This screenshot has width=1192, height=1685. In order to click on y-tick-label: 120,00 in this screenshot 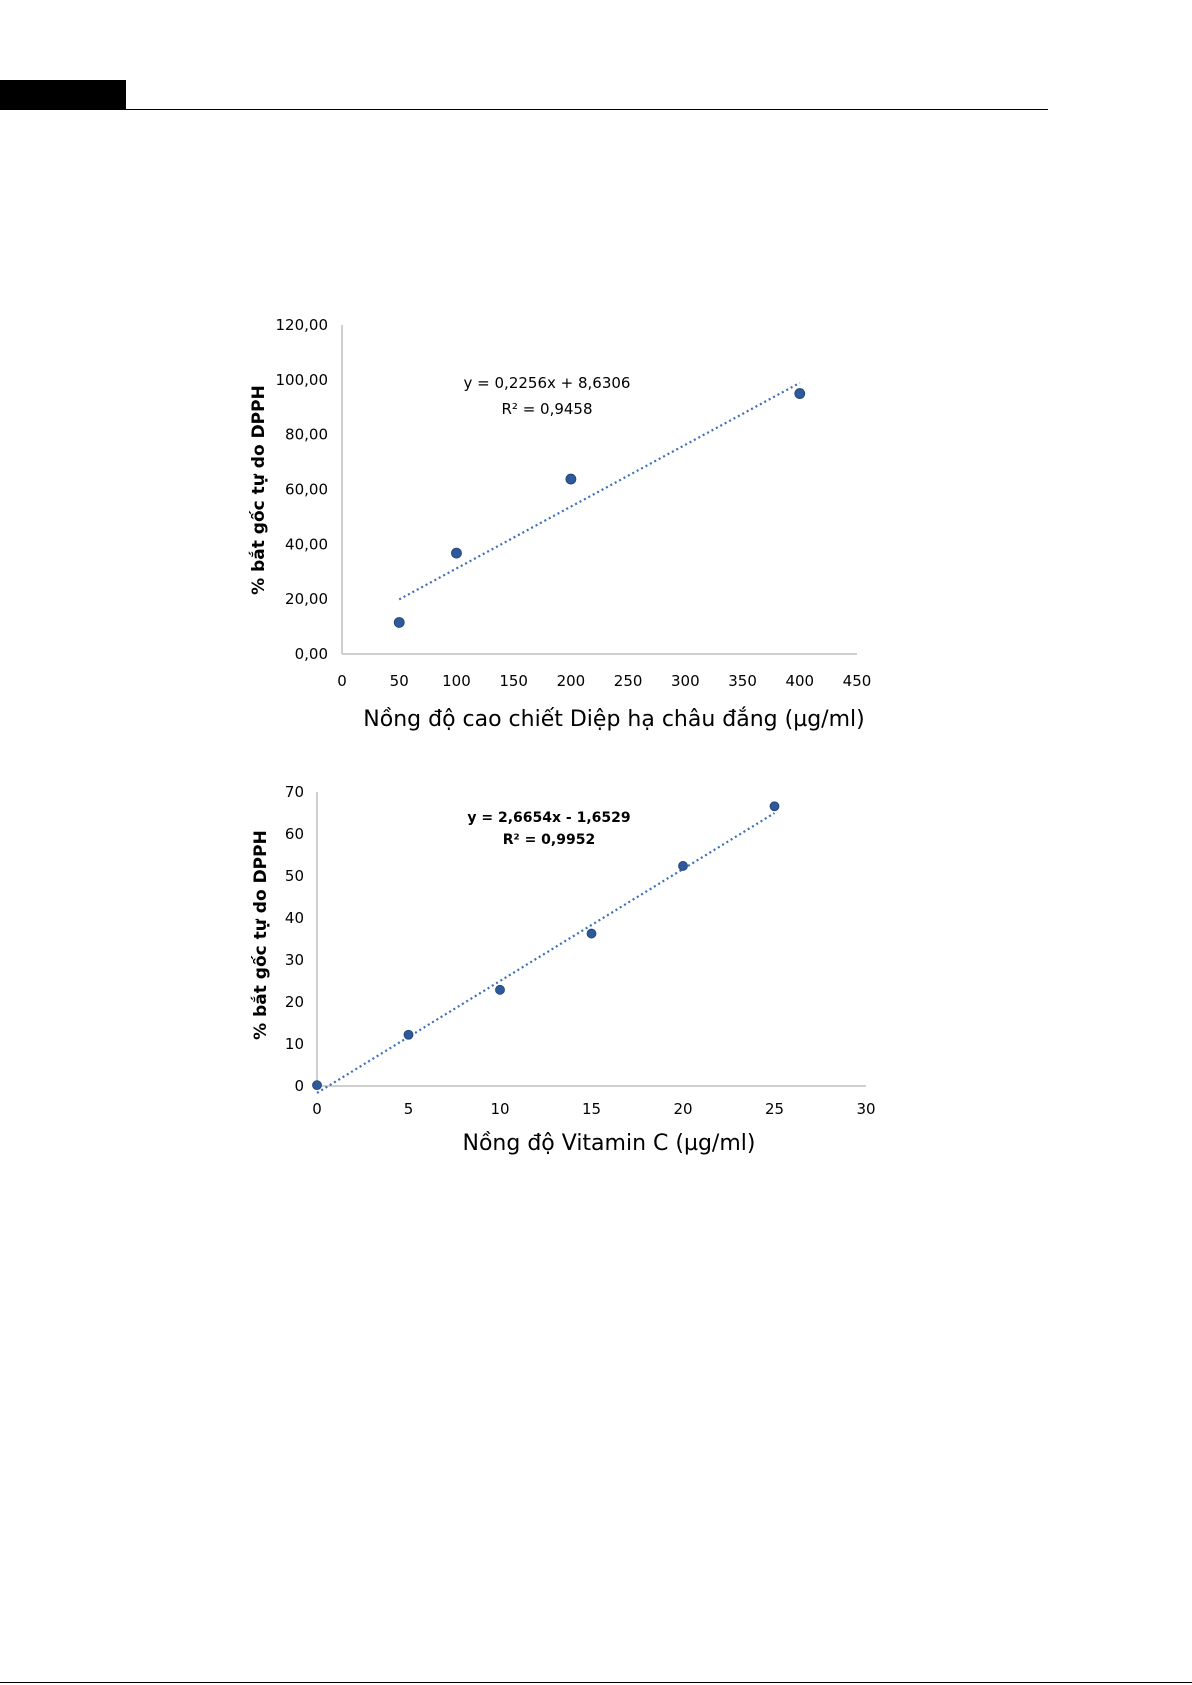, I will do `click(302, 325)`.